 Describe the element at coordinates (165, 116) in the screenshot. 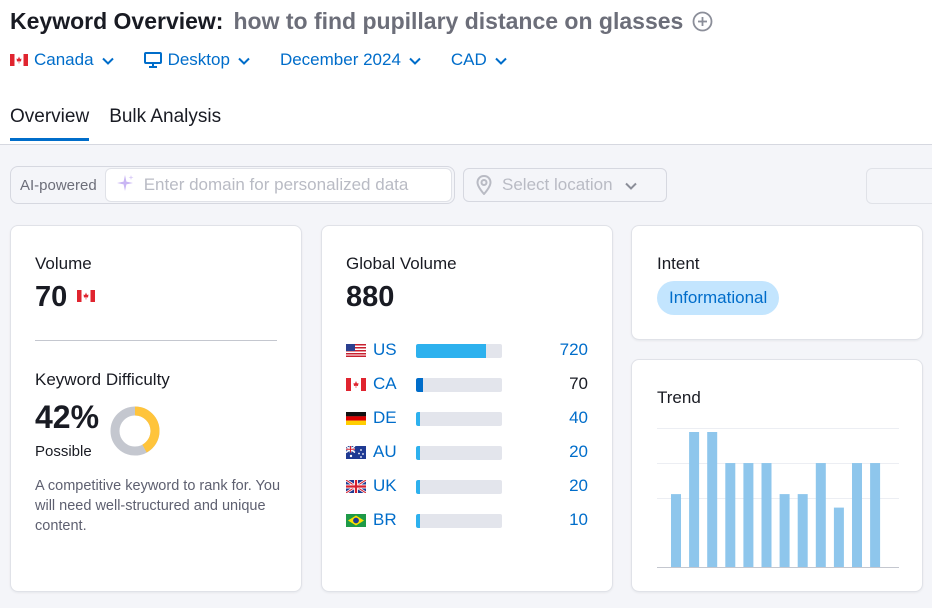

I see `tab-bulk-analysis: Bulk Analysis` at that location.